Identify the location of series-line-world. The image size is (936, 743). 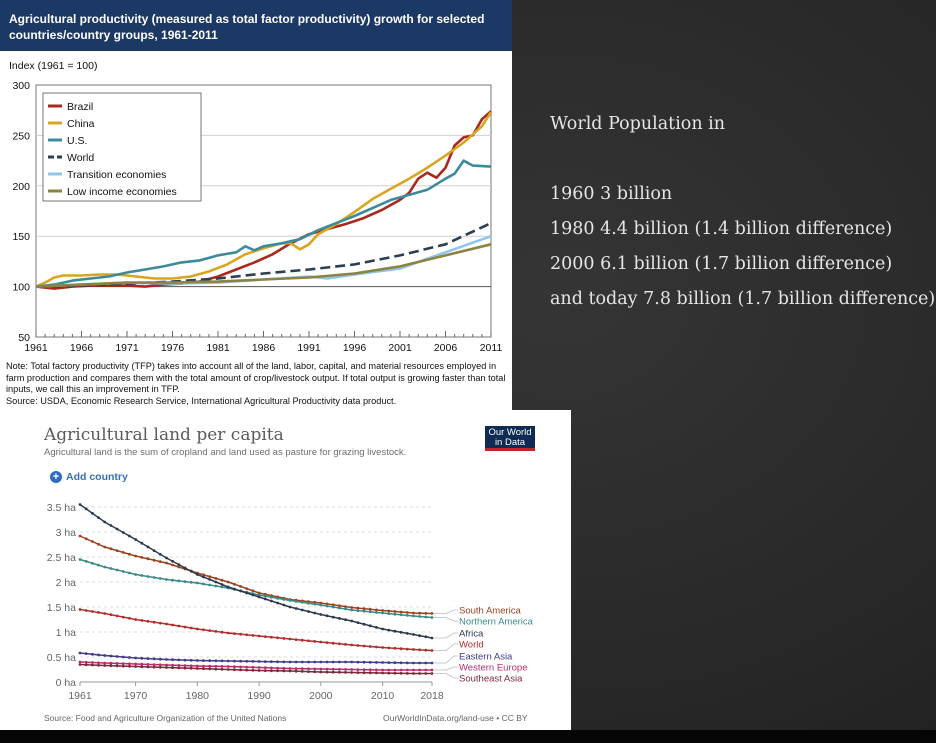
(256, 630).